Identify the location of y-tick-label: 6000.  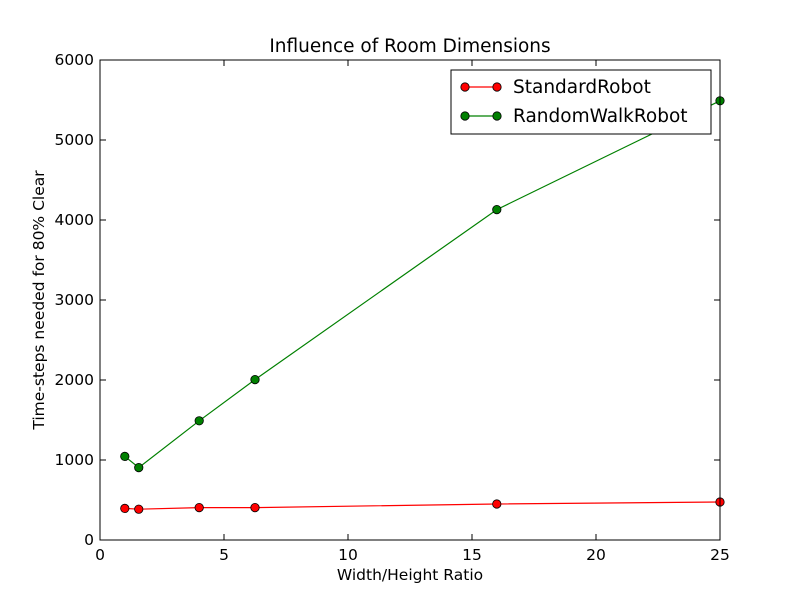
(74, 60).